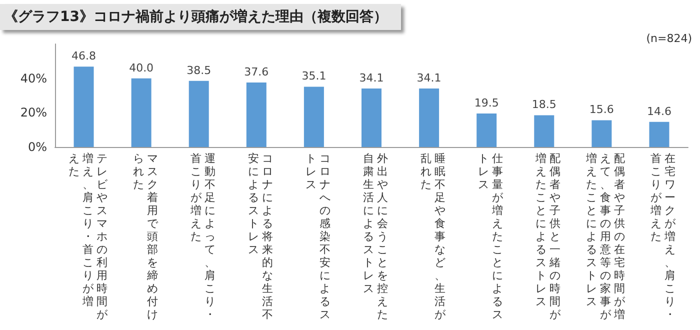 This screenshot has width=700, height=330. Describe the element at coordinates (201, 17) in the screenshot. I see `chart-title: 《グラフ13》コロナ禍前より頭痛が増えた理由（複数回答）` at that location.